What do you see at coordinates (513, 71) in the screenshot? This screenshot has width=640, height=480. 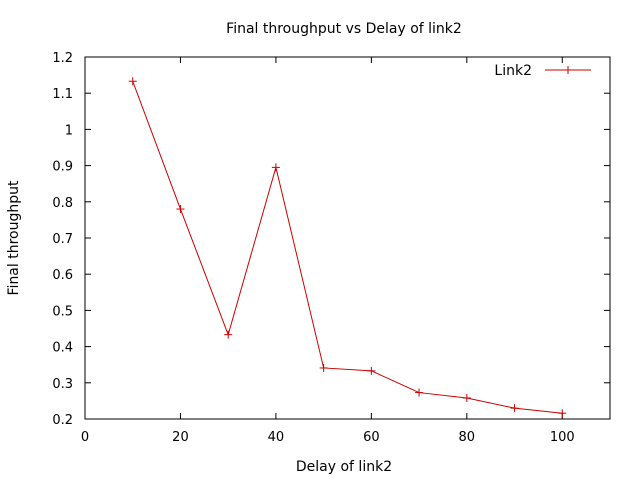 I see `legend-label: Link2` at bounding box center [513, 71].